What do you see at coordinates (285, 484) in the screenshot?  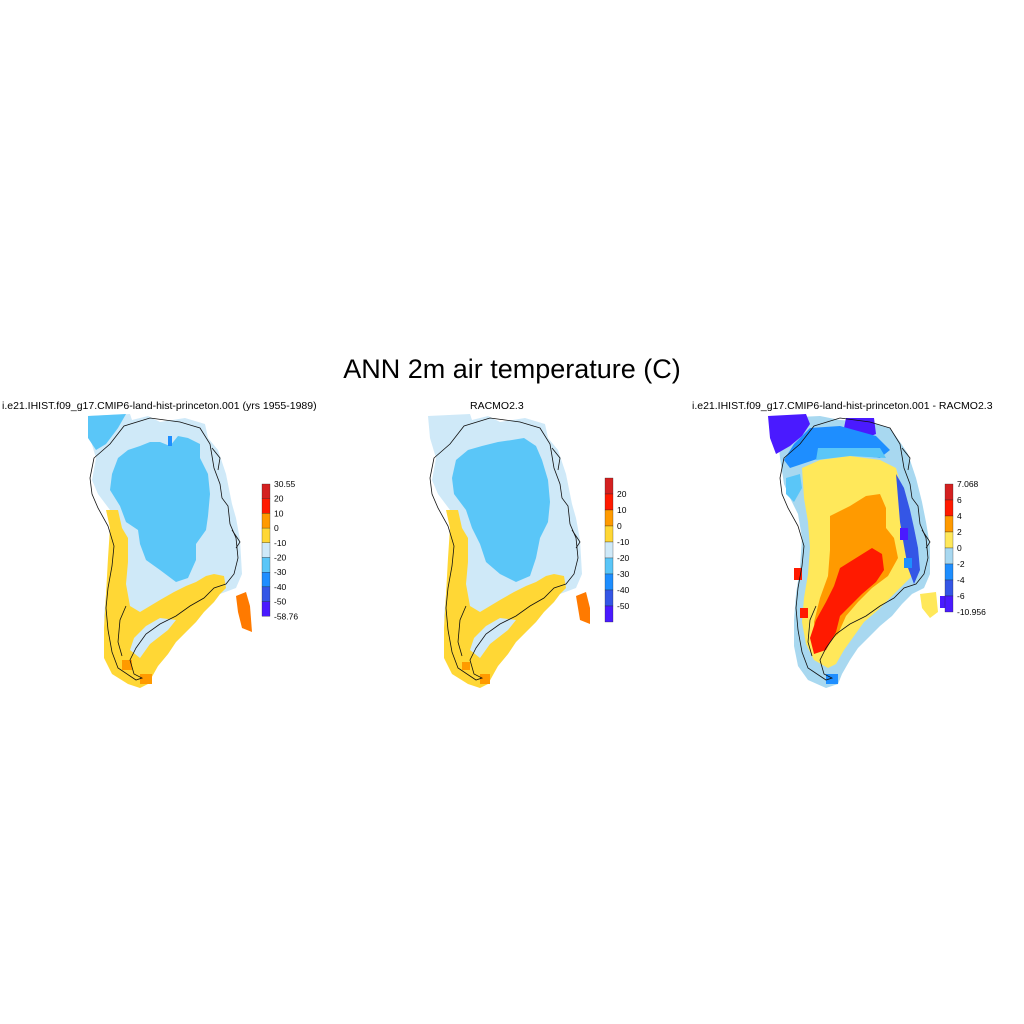 I see `colorbar-label: 30.55` at bounding box center [285, 484].